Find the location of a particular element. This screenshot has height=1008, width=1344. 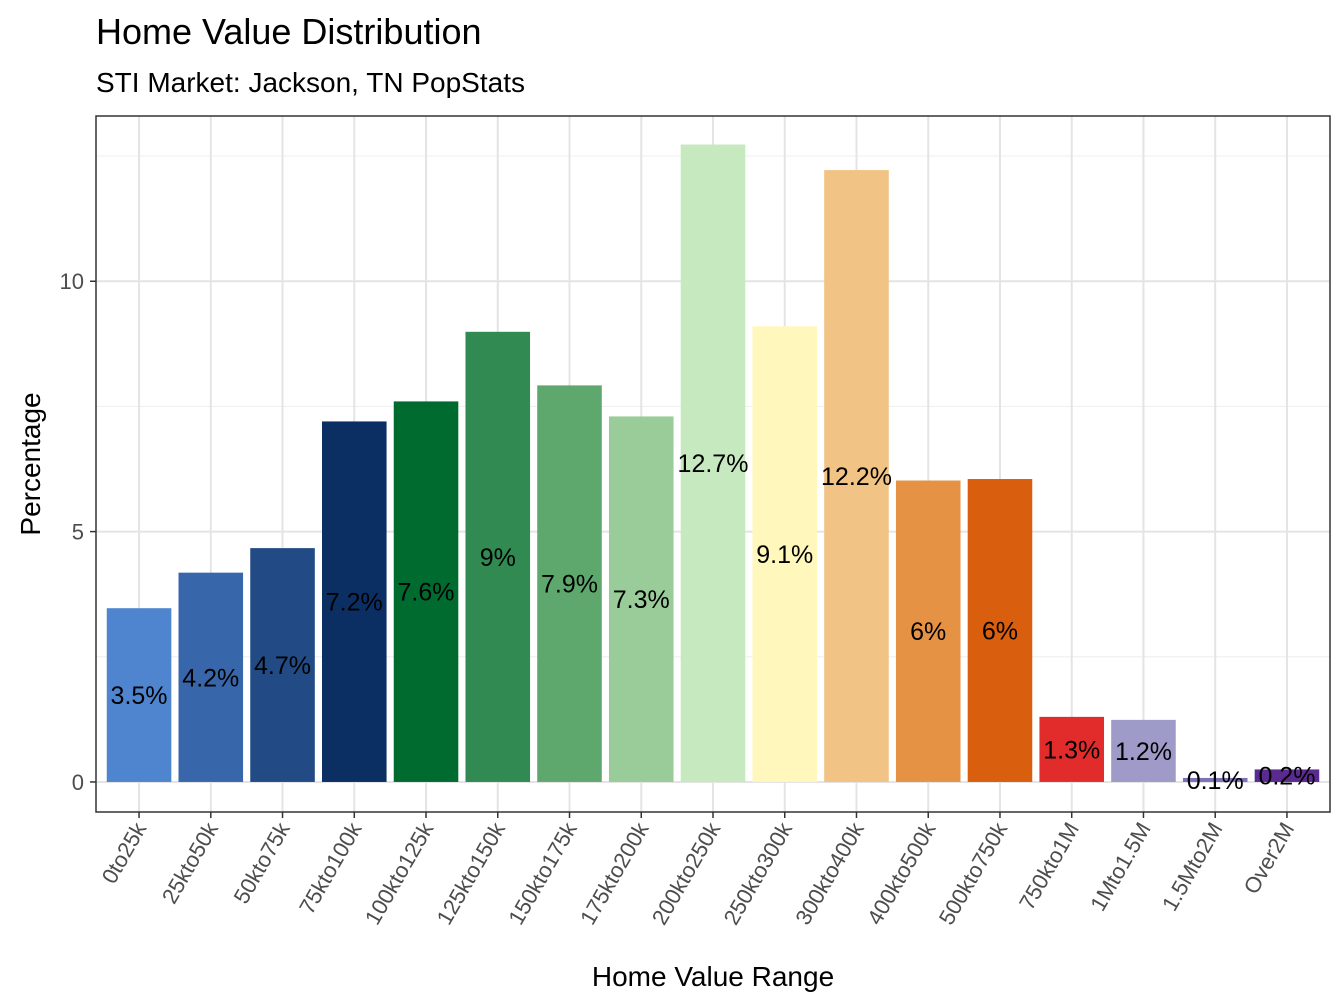

x-tick-label: 75kto100k is located at coordinates (330, 867).